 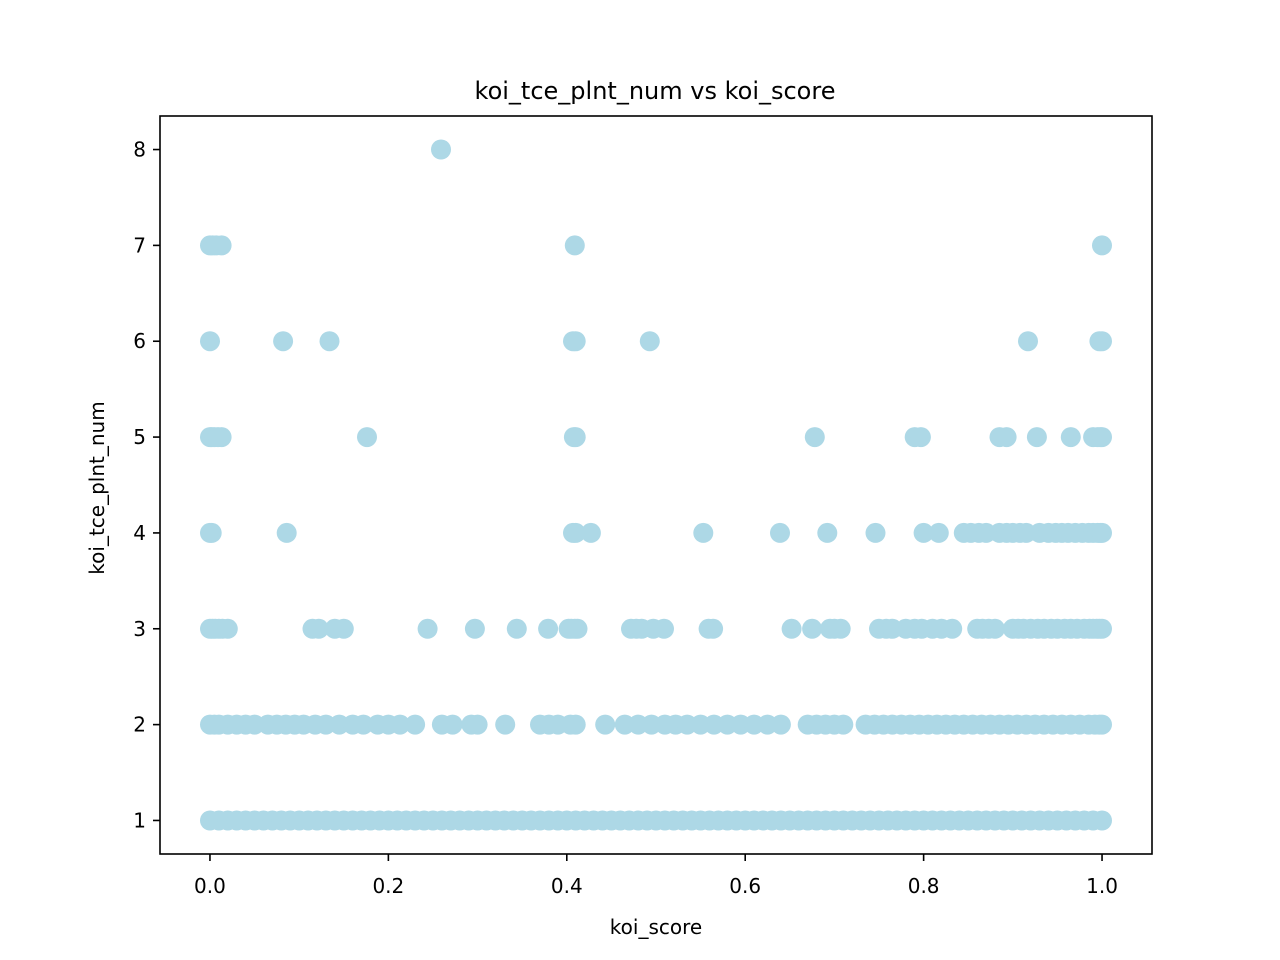 What do you see at coordinates (139, 341) in the screenshot?
I see `y-tick-label: 6` at bounding box center [139, 341].